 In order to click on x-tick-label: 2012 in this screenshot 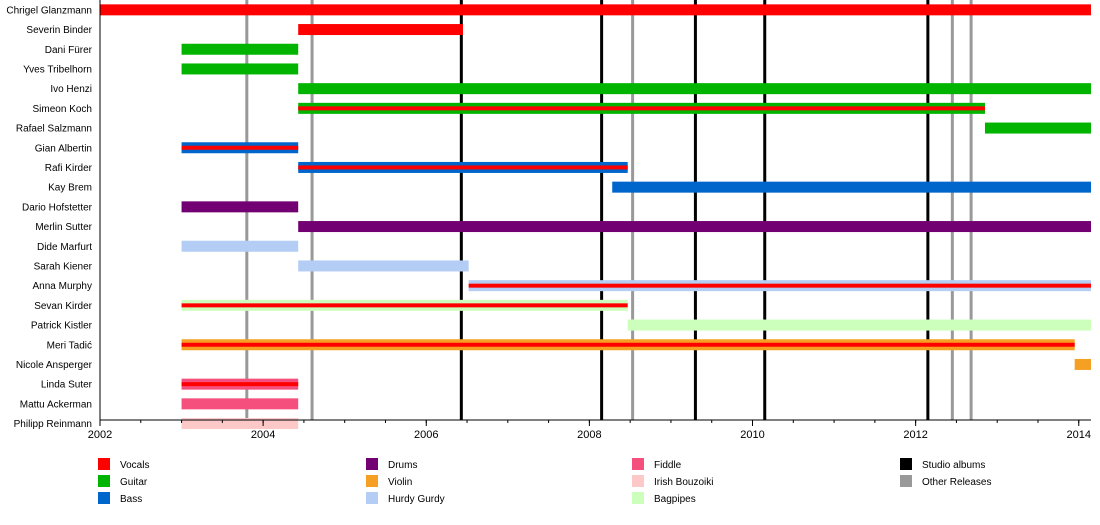, I will do `click(915, 435)`.